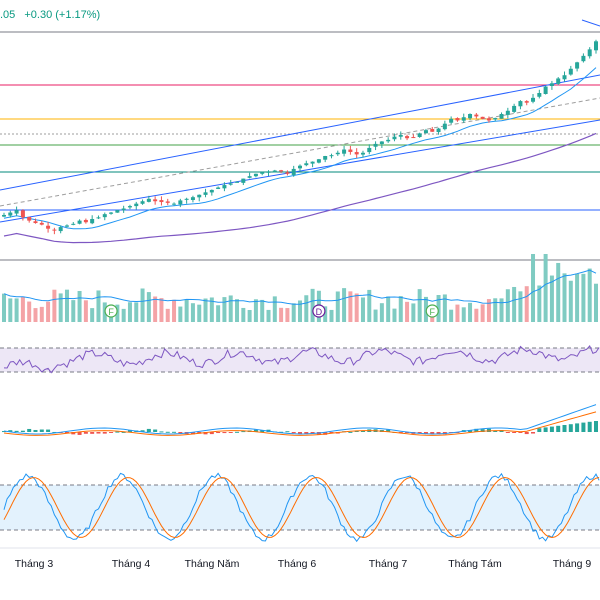 This screenshot has width=600, height=600. I want to click on oscillator-2-line-fast, so click(300, 419).